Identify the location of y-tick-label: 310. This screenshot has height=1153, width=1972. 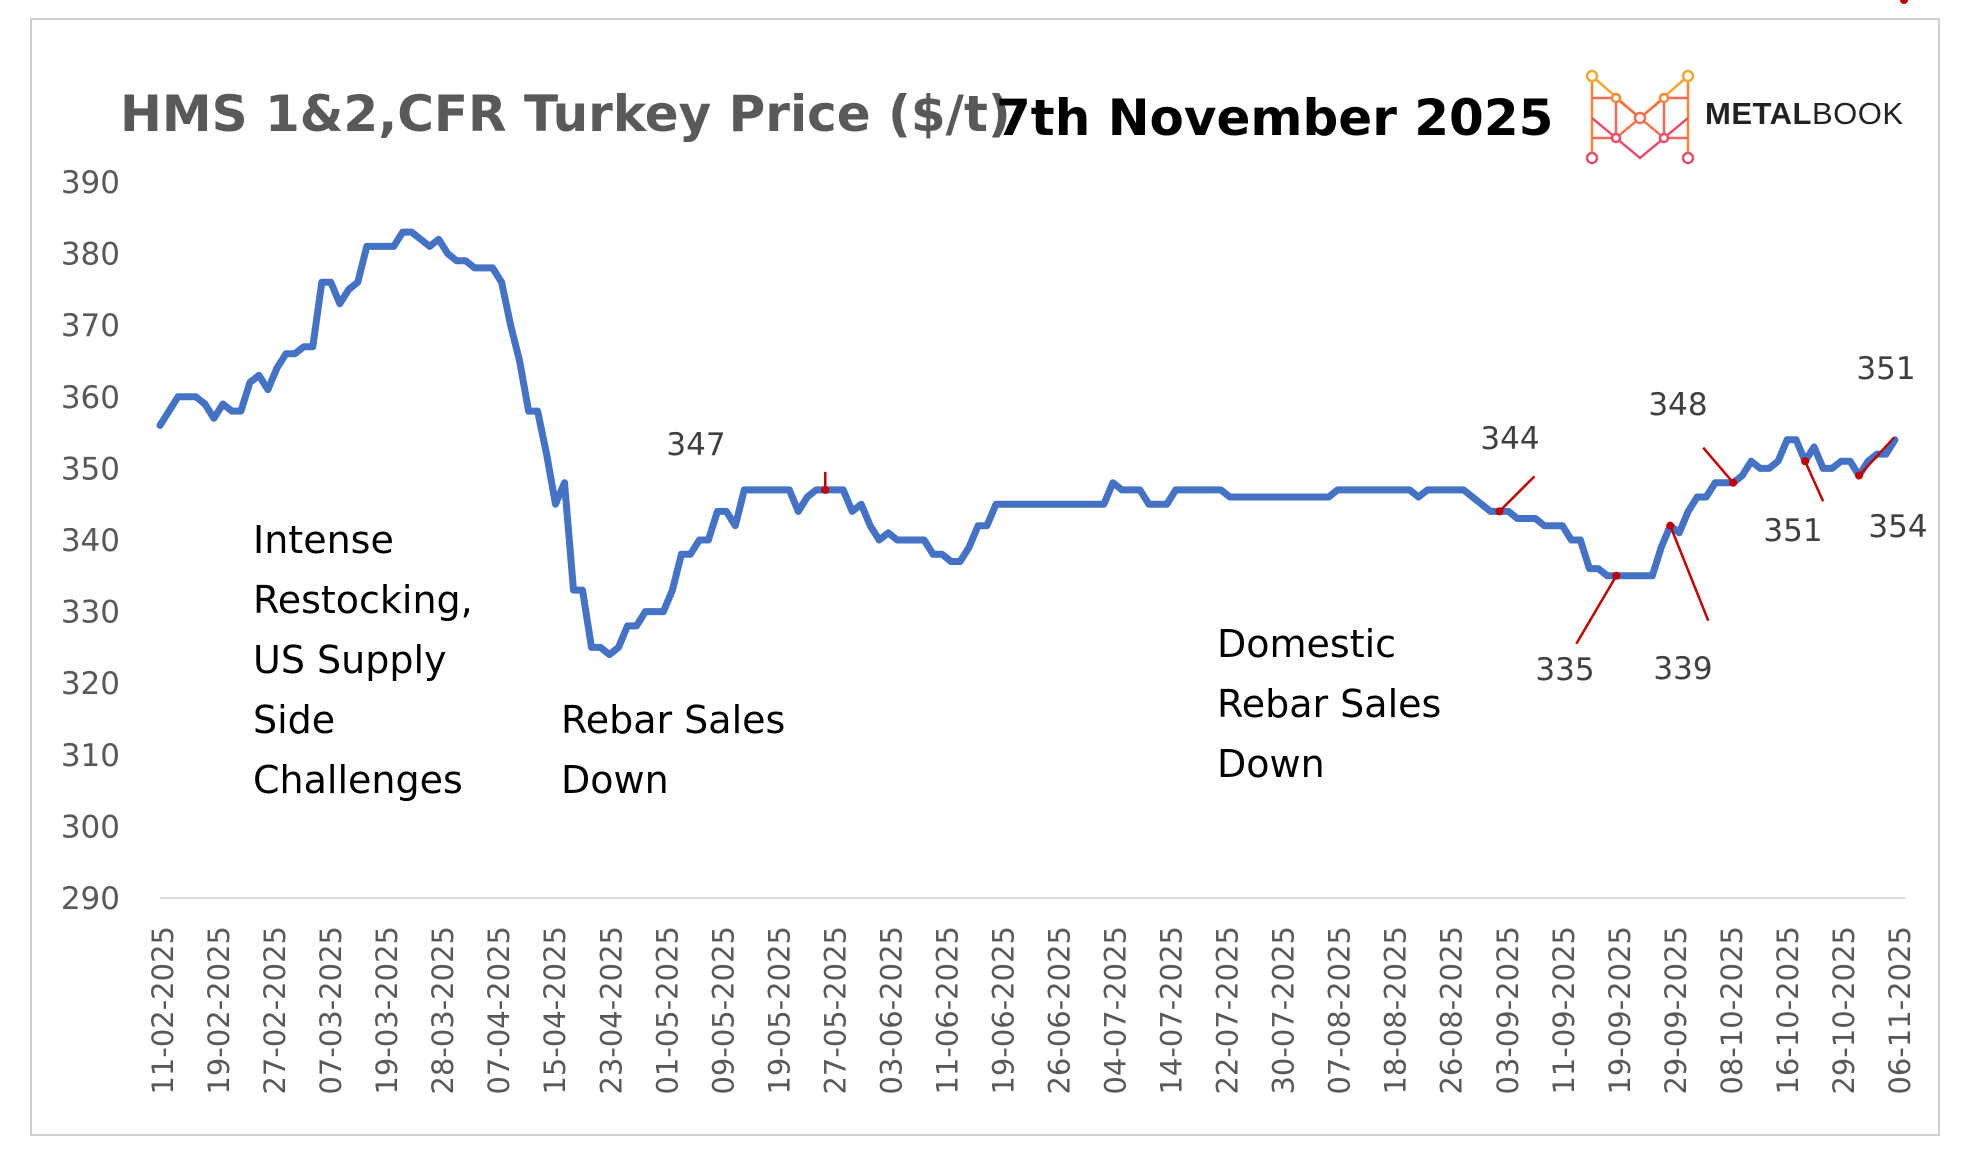
(90, 756).